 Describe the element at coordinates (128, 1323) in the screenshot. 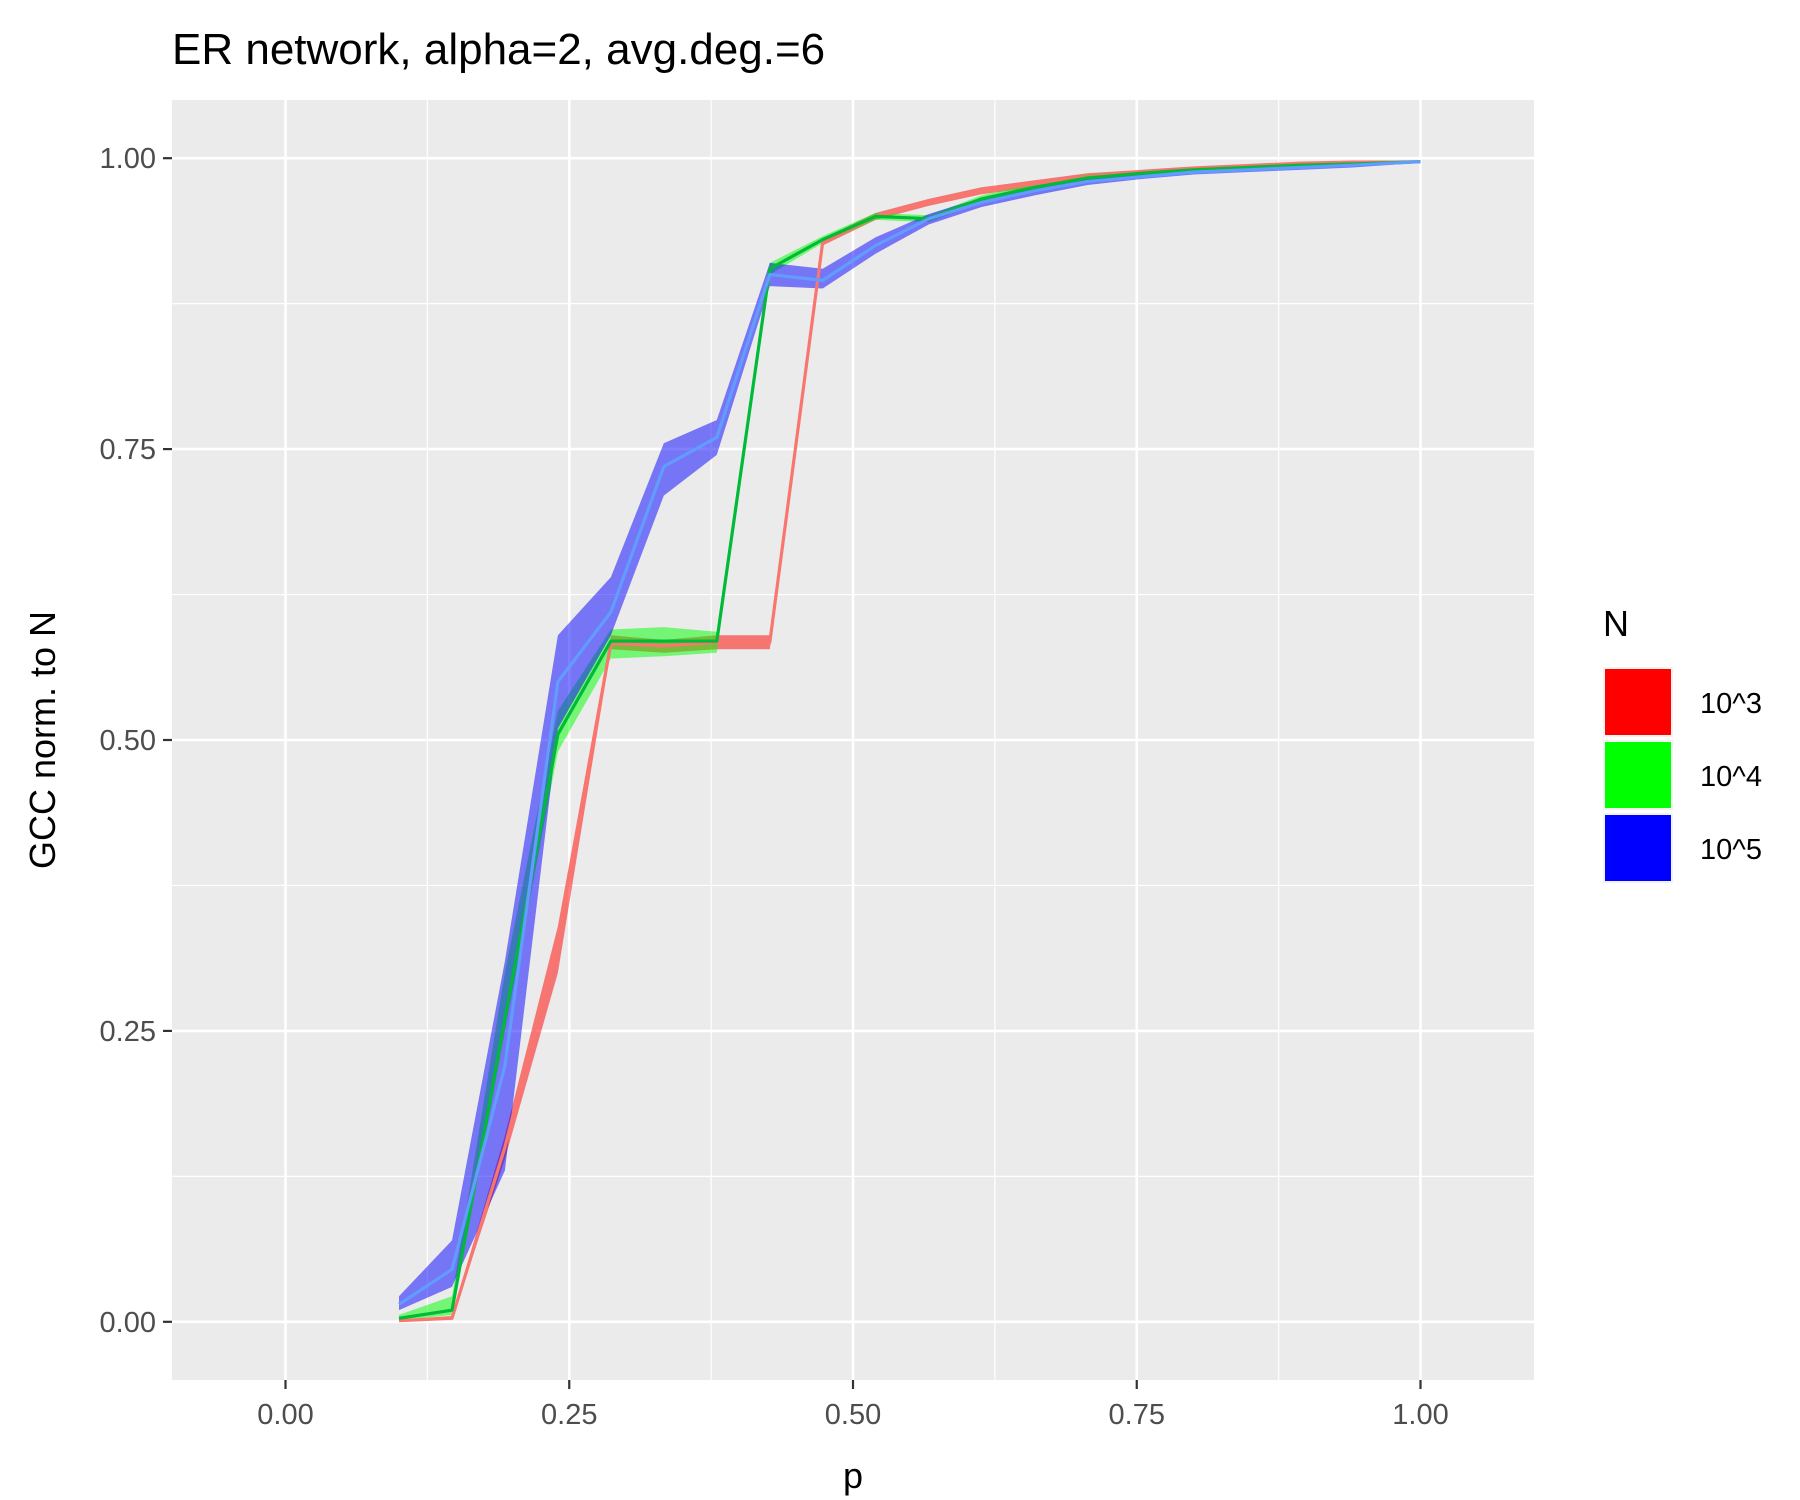

I see `y-tick-label: 0.00` at that location.